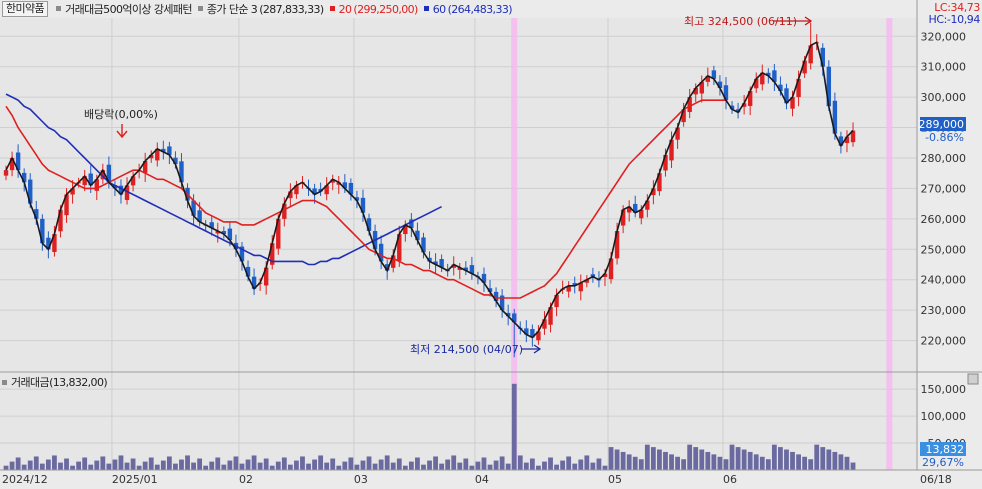 The height and width of the screenshot is (489, 982). What do you see at coordinates (954, 19) in the screenshot?
I see `hc-label: HC:-10,94` at bounding box center [954, 19].